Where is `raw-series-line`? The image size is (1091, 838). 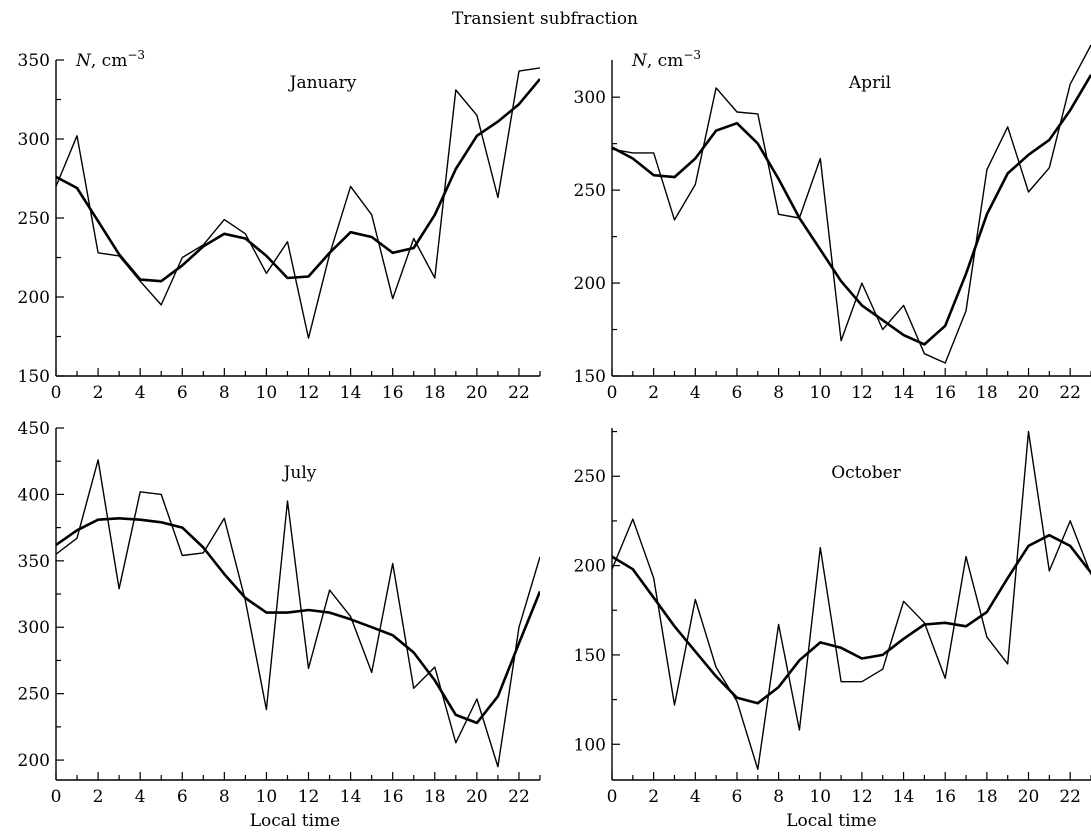 raw-series-line is located at coordinates (298, 203).